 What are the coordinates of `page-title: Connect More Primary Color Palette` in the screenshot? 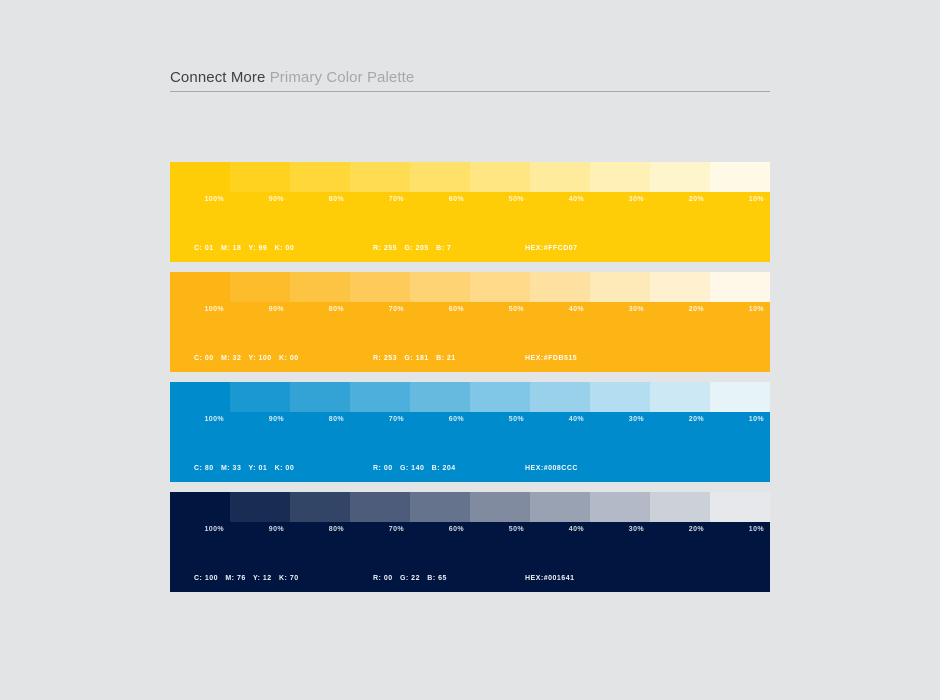 It's located at (470, 78).